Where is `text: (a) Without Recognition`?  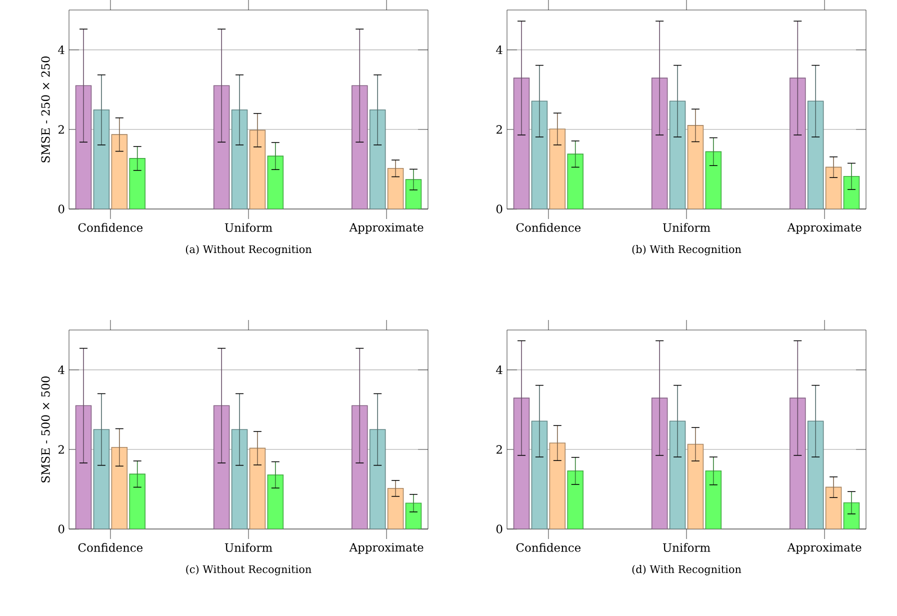 text: (a) Without Recognition is located at coordinates (249, 250).